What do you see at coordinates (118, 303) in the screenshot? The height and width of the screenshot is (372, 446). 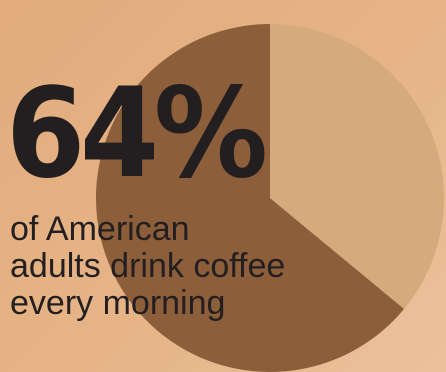 I see `caption-line-3: every morning` at bounding box center [118, 303].